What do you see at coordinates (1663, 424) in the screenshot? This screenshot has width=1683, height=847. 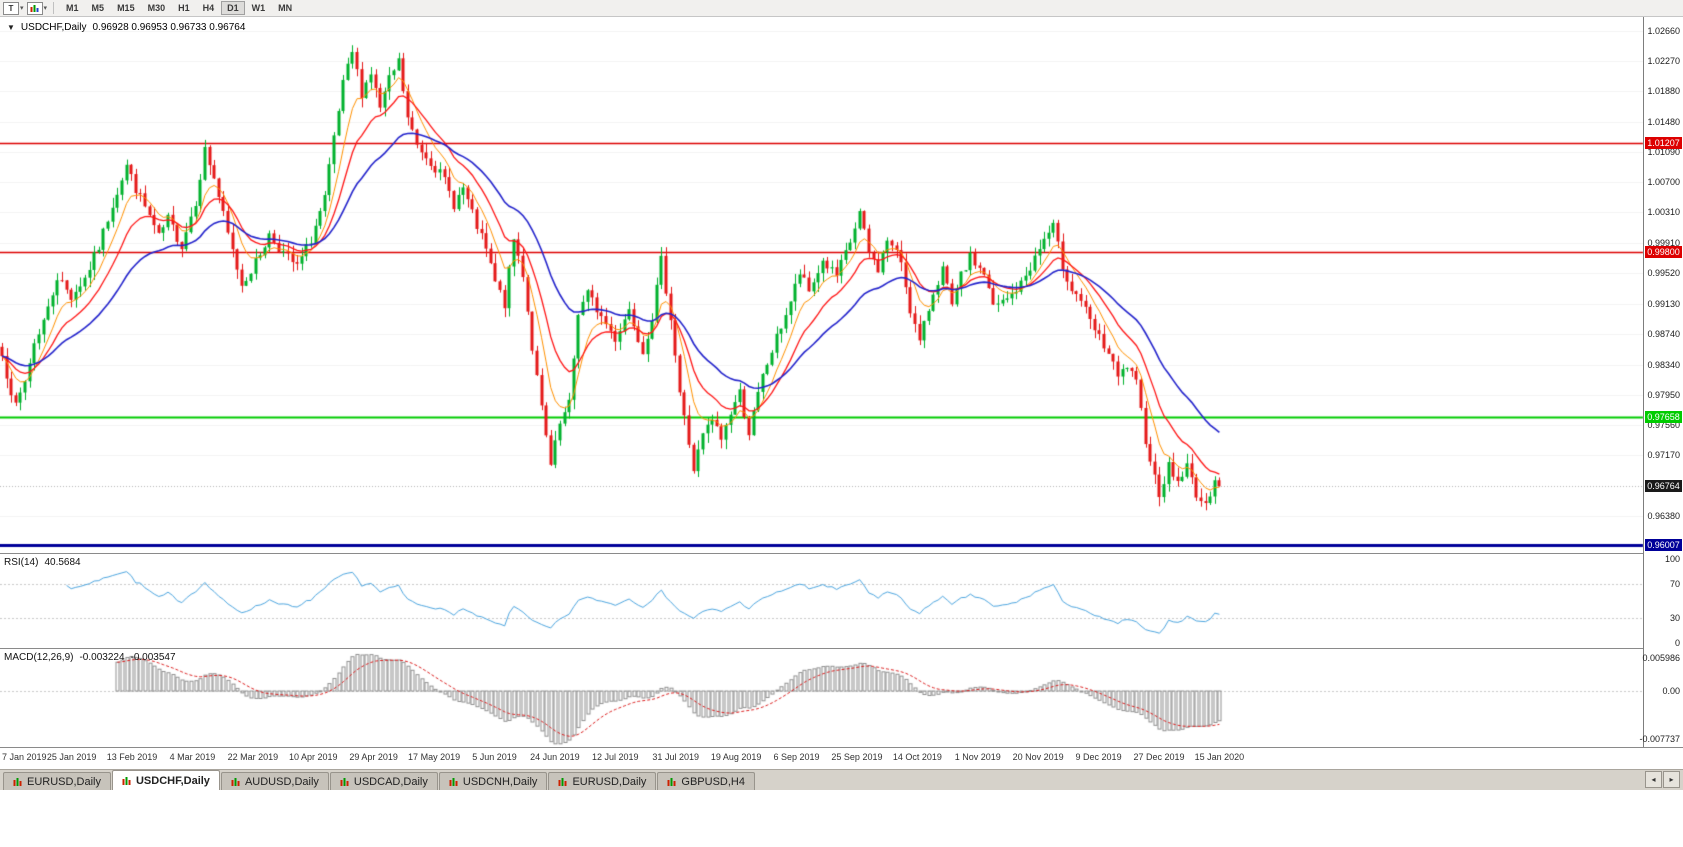 I see `price-tick-label: 0.97560` at bounding box center [1663, 424].